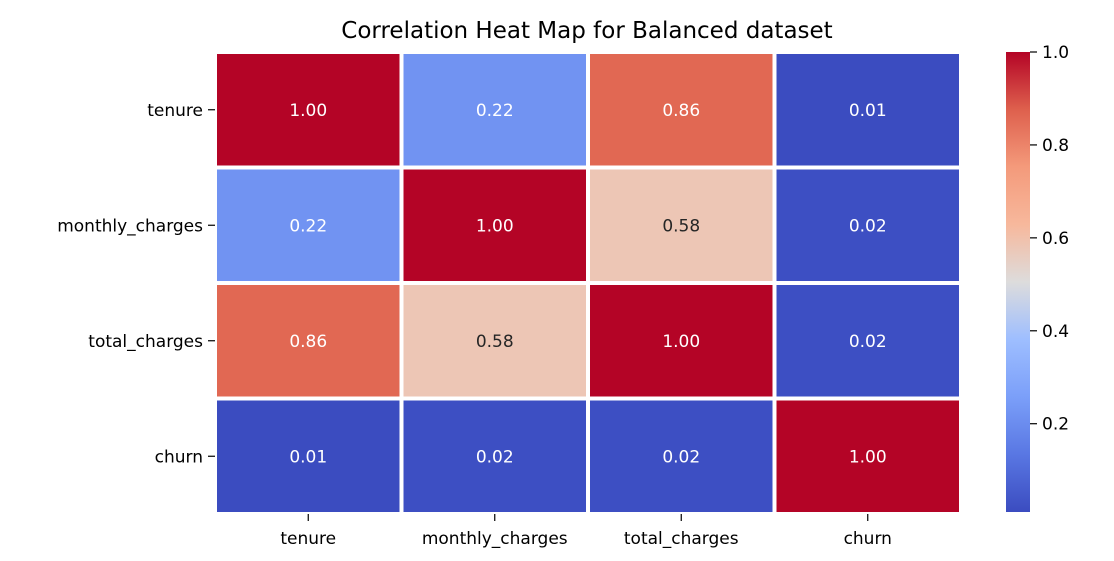  What do you see at coordinates (130, 226) in the screenshot?
I see `y-tick-label: monthly_charges` at bounding box center [130, 226].